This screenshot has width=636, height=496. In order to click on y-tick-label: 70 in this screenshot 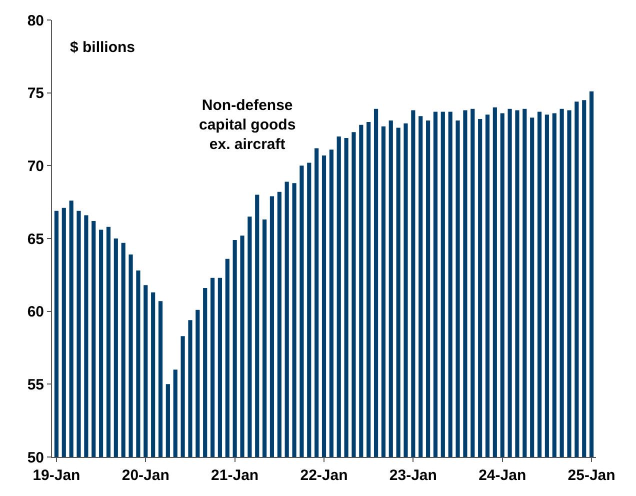, I will do `click(35, 166)`.